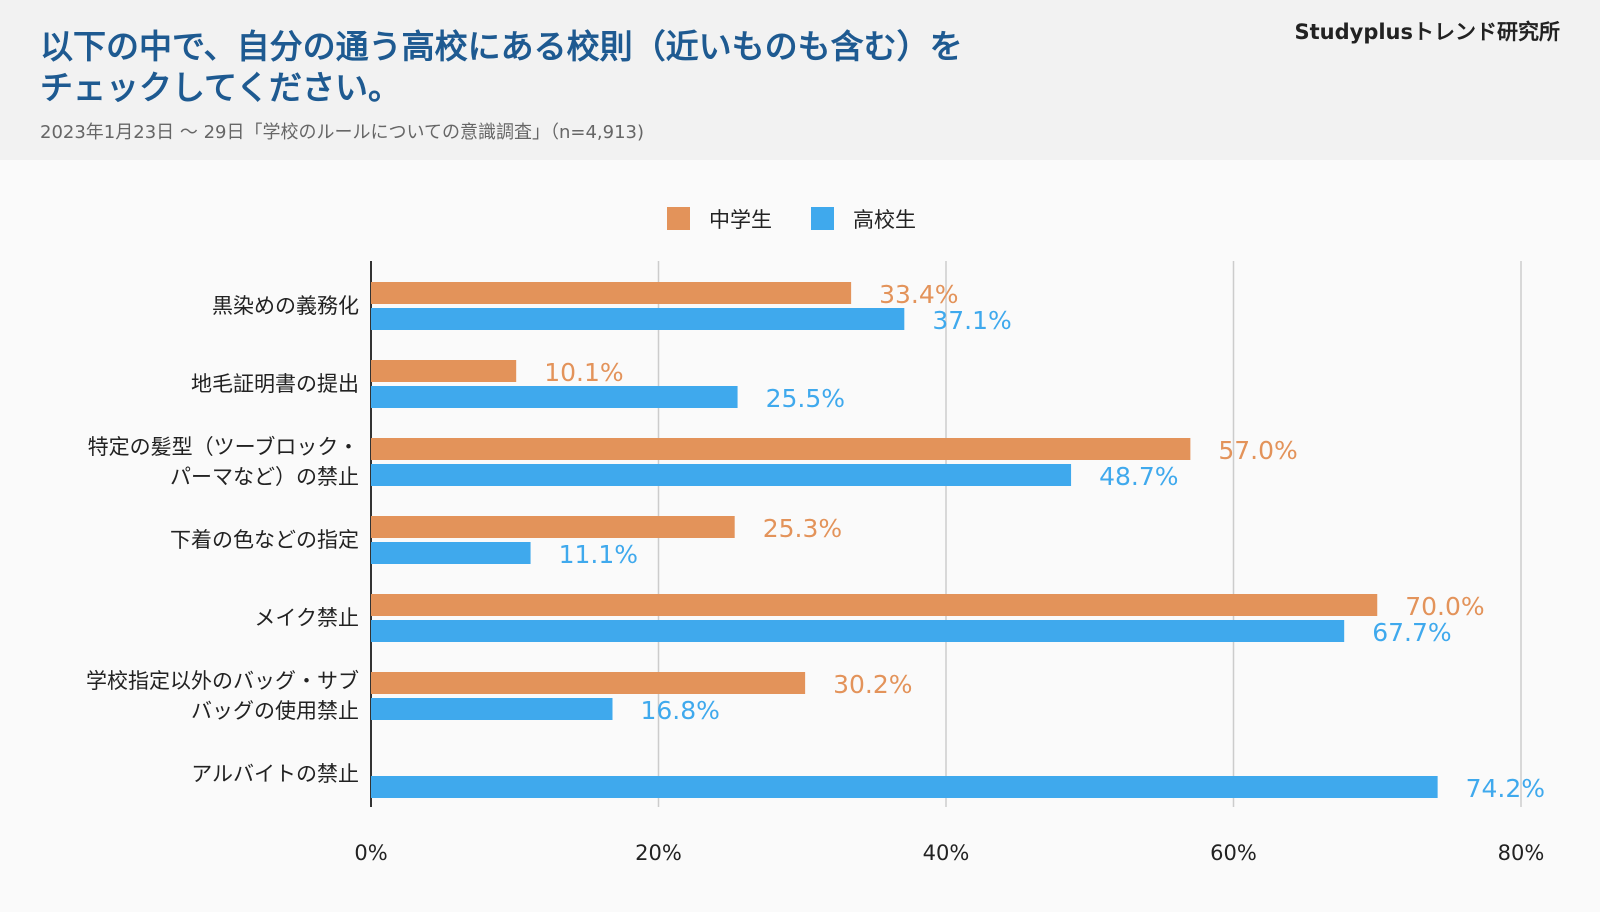 Image resolution: width=1600 pixels, height=912 pixels. What do you see at coordinates (1138, 476) in the screenshot?
I see `value-label-2-1: 48.7%` at bounding box center [1138, 476].